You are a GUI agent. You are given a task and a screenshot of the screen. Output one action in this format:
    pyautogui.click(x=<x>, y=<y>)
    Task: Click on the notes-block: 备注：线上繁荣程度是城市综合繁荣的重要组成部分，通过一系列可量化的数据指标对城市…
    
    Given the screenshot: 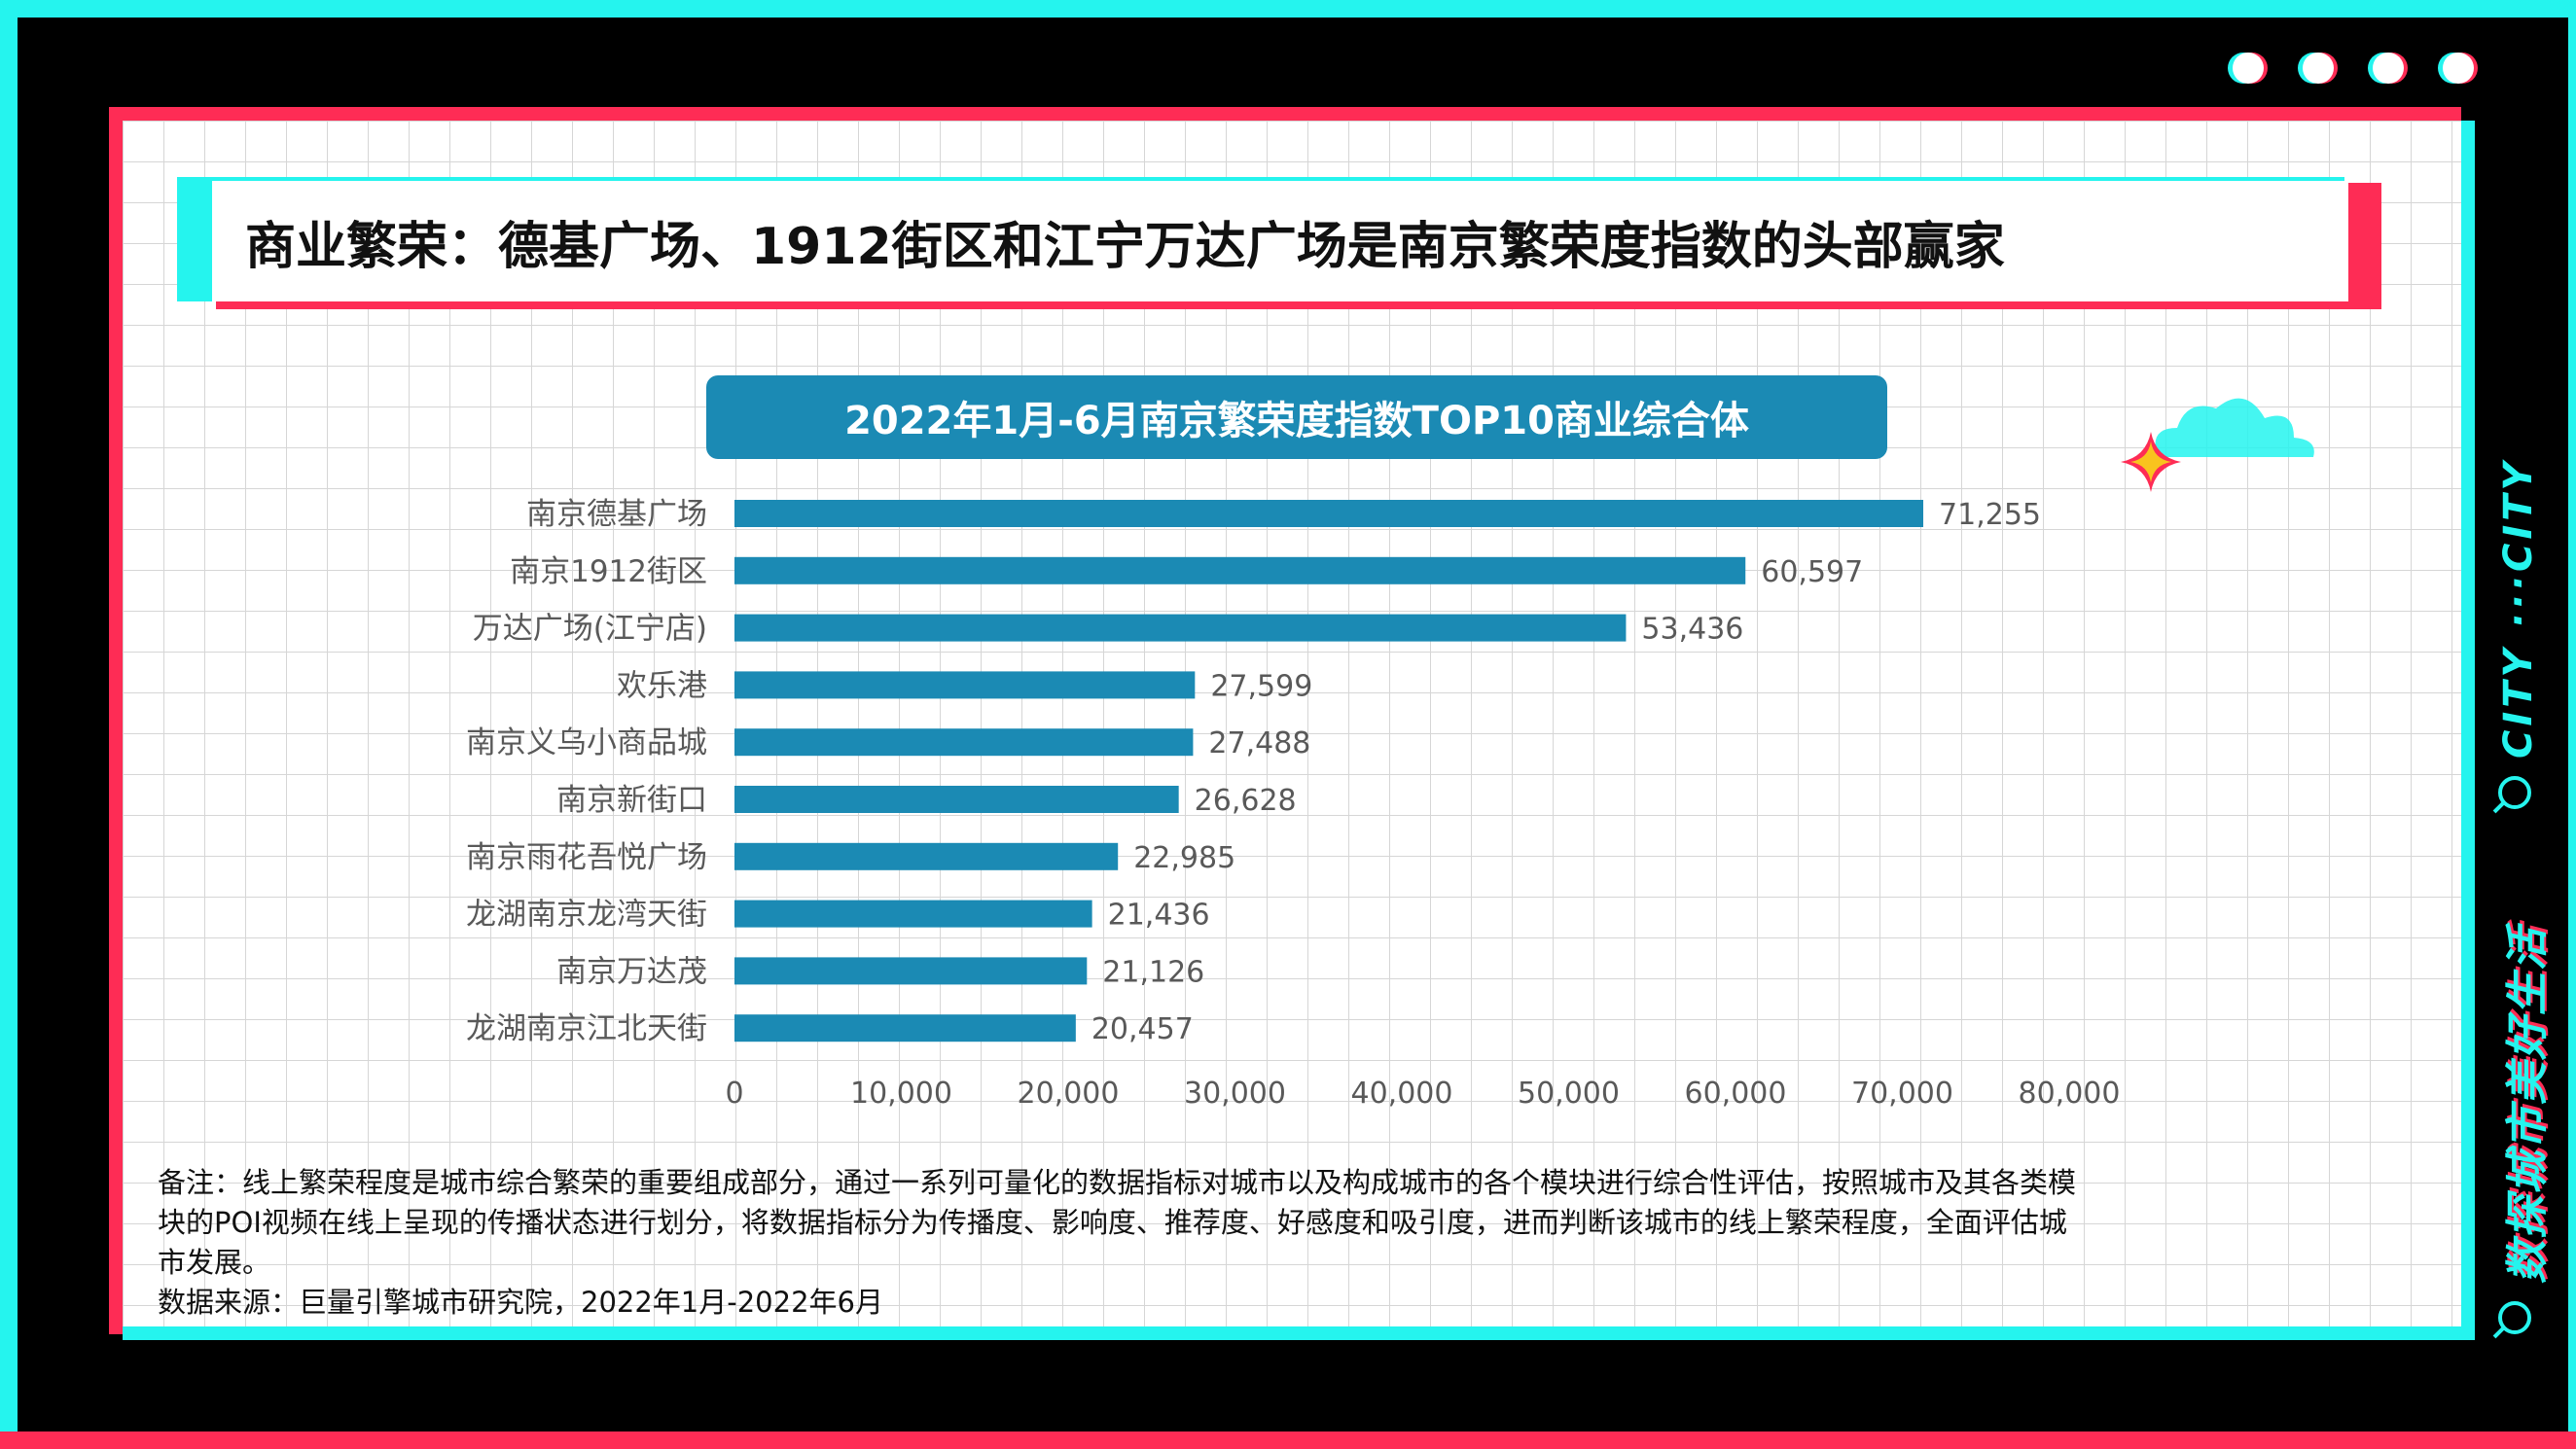 What is the action you would take?
    pyautogui.click(x=1257, y=1243)
    